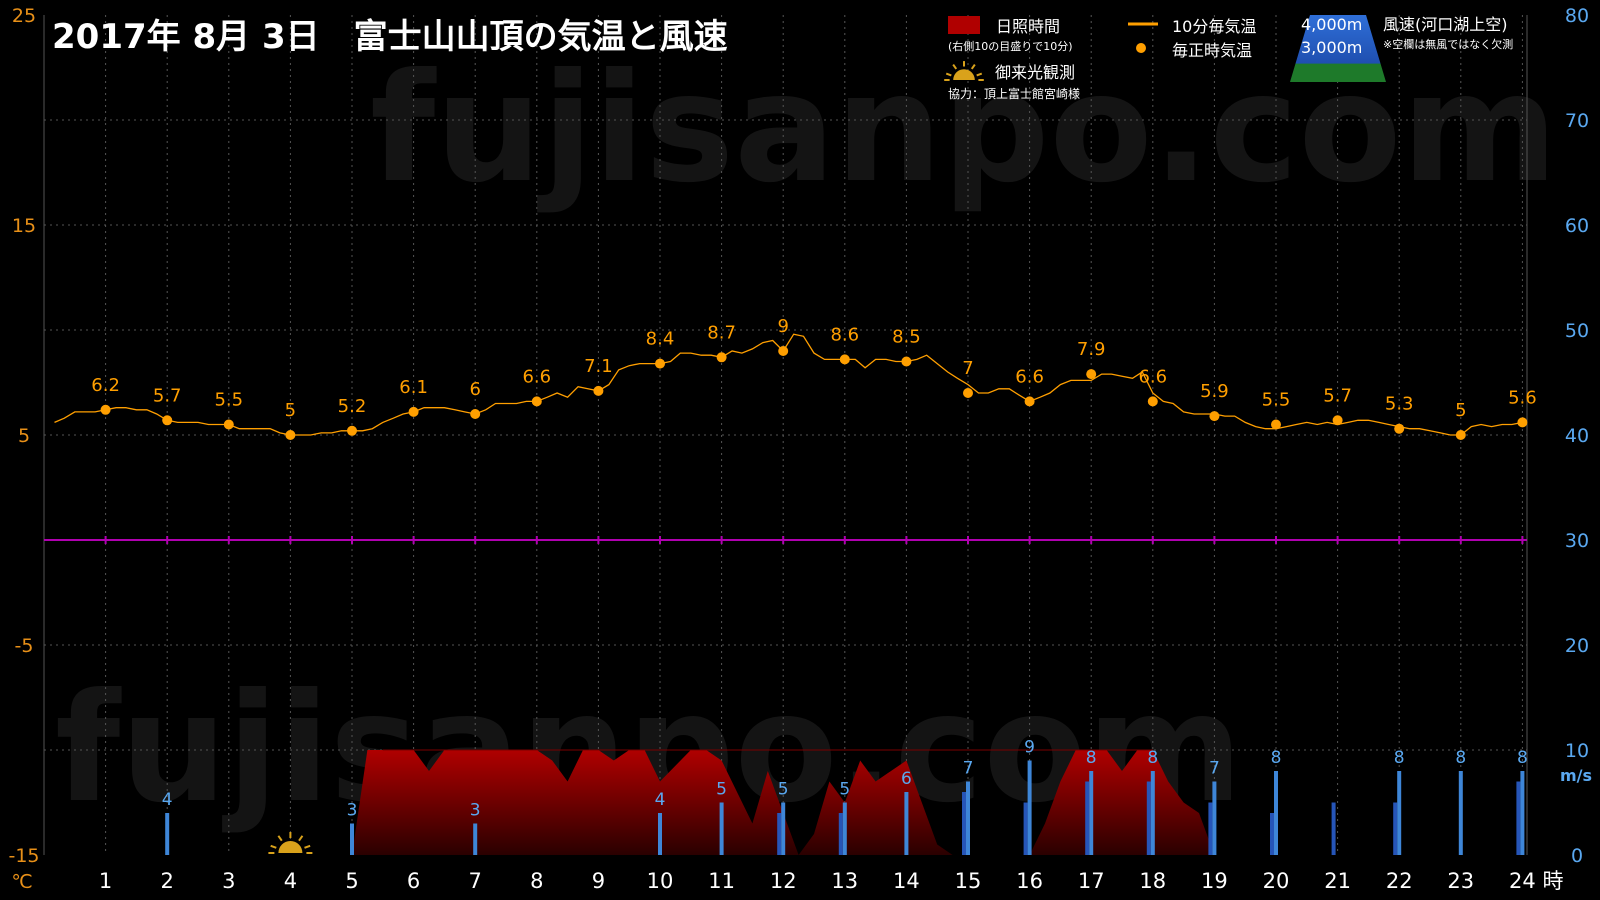 This screenshot has width=1600, height=900. What do you see at coordinates (1035, 72) in the screenshot?
I see `goraiko-legend-label: 御来光観測` at bounding box center [1035, 72].